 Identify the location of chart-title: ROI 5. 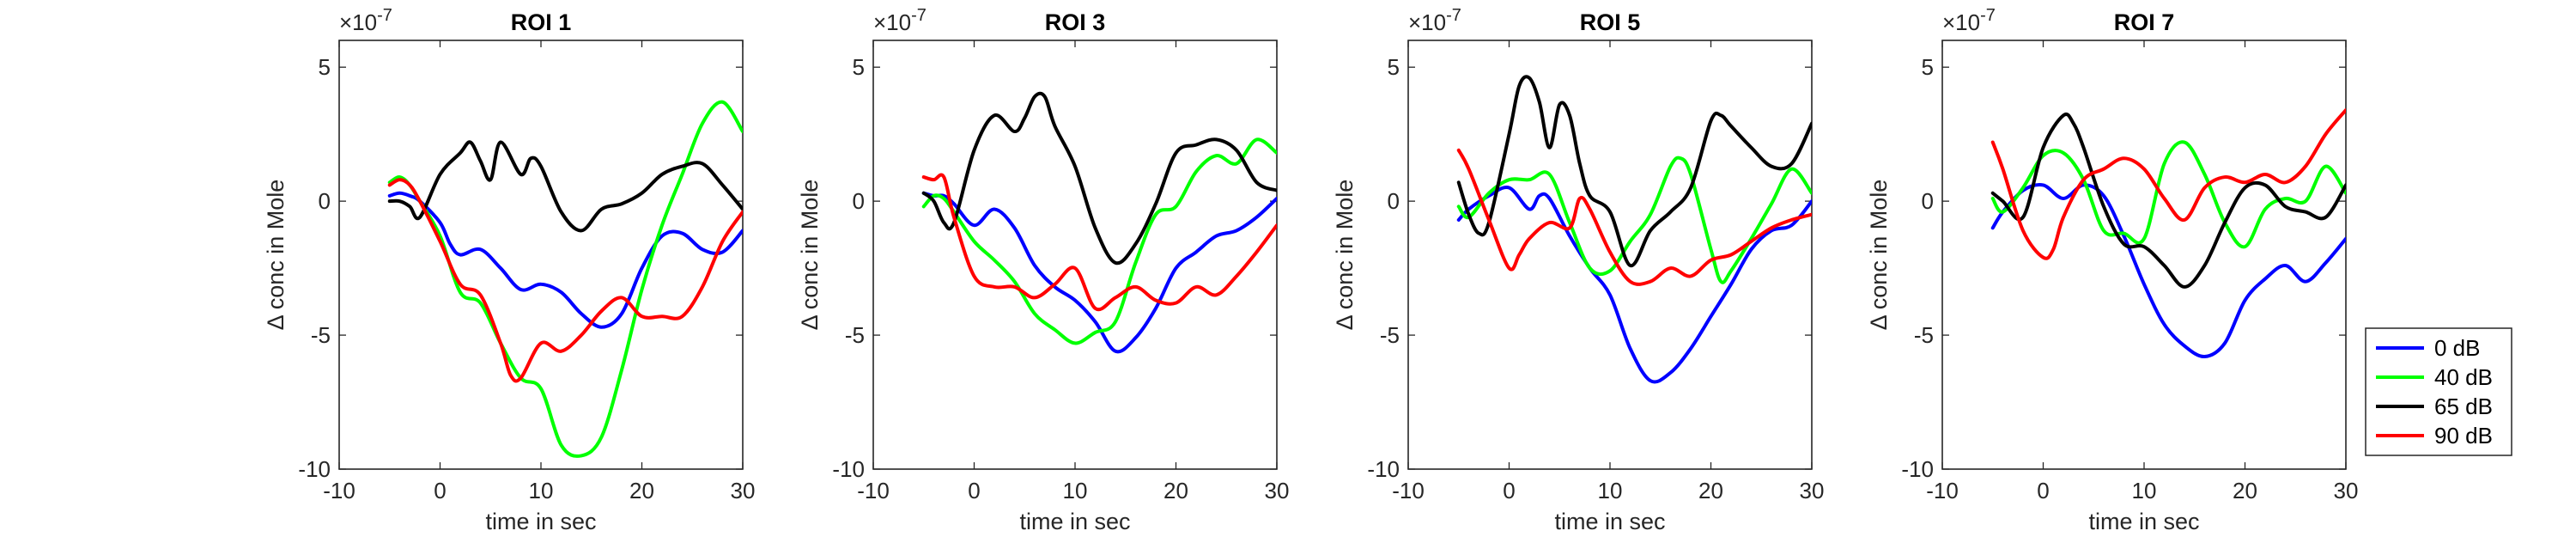
(1610, 22).